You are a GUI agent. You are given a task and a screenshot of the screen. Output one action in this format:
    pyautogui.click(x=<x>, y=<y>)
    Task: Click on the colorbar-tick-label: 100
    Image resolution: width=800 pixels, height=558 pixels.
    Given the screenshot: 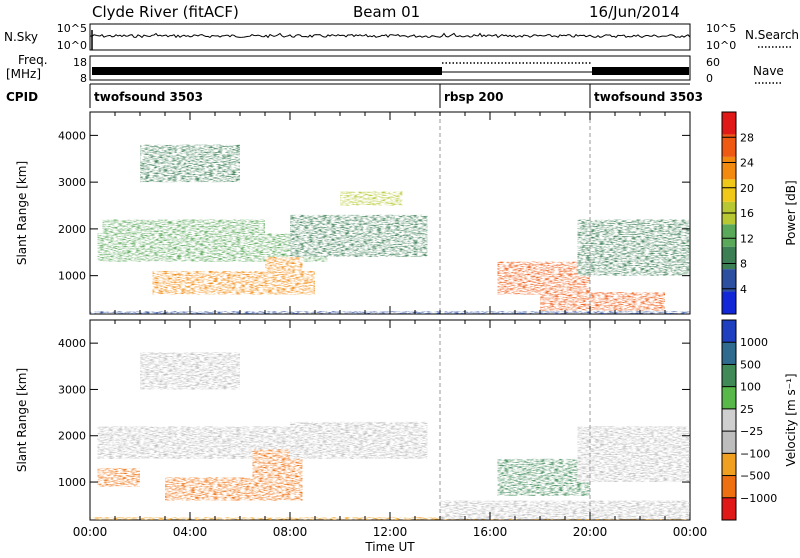 What is the action you would take?
    pyautogui.click(x=750, y=387)
    